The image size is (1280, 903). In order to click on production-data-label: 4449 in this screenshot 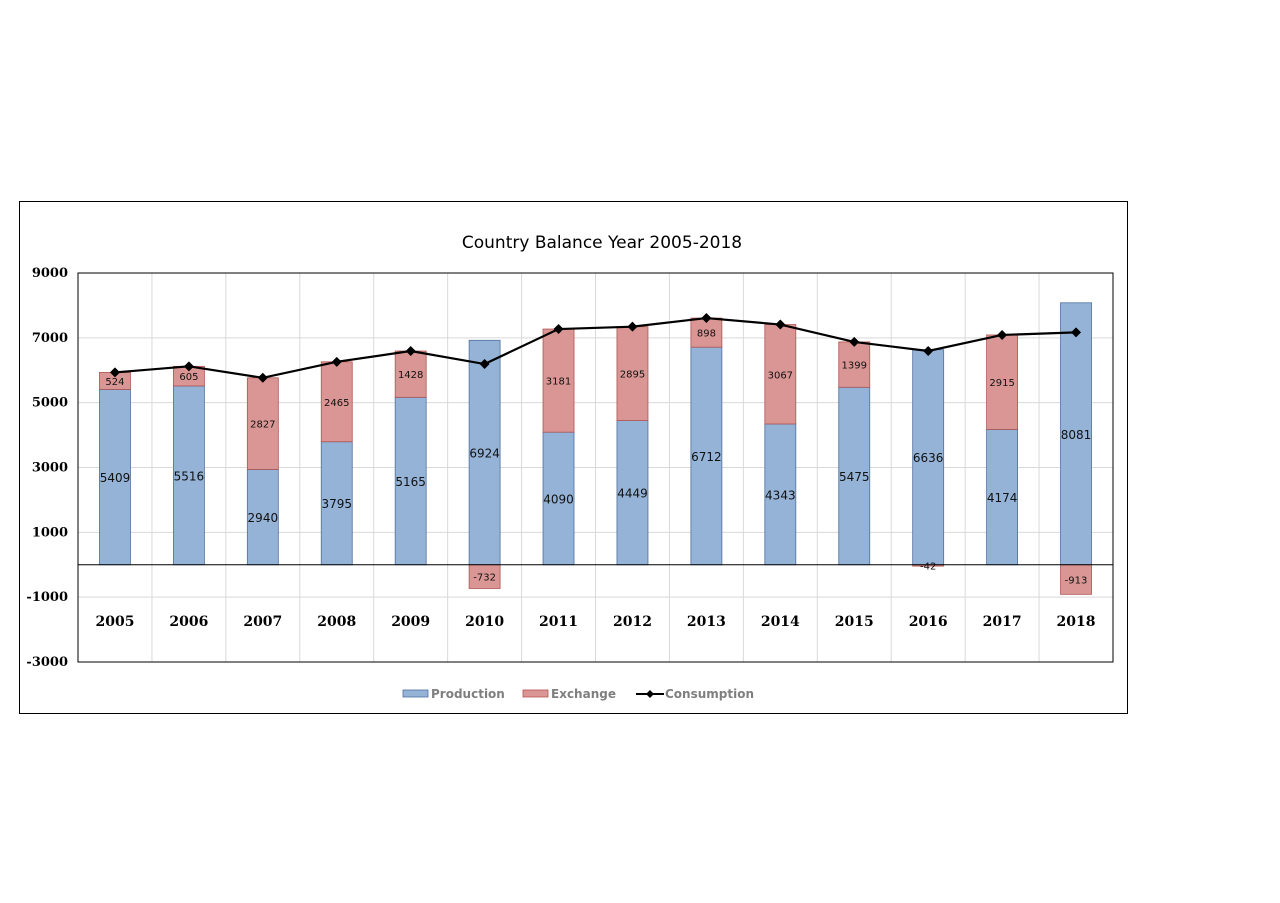, I will do `click(632, 494)`.